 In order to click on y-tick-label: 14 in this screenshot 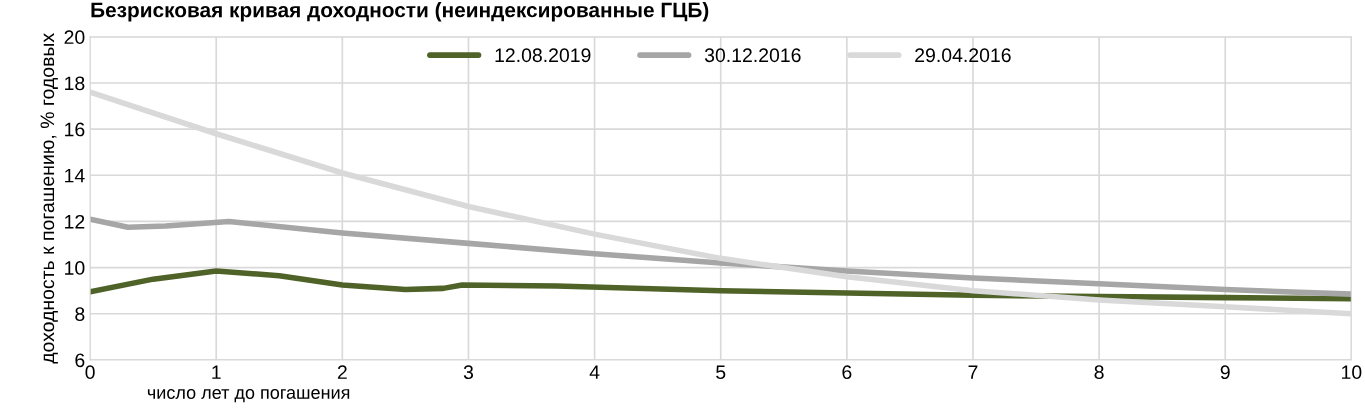, I will do `click(75, 175)`.